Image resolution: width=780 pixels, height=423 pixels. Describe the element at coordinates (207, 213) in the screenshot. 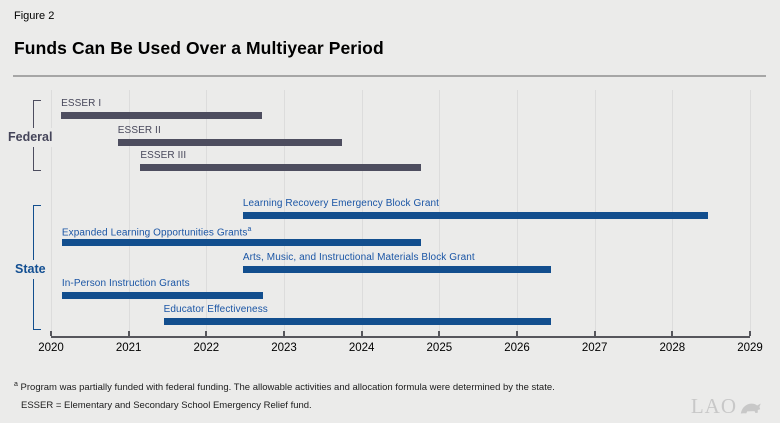

I see `gridline-2022` at that location.